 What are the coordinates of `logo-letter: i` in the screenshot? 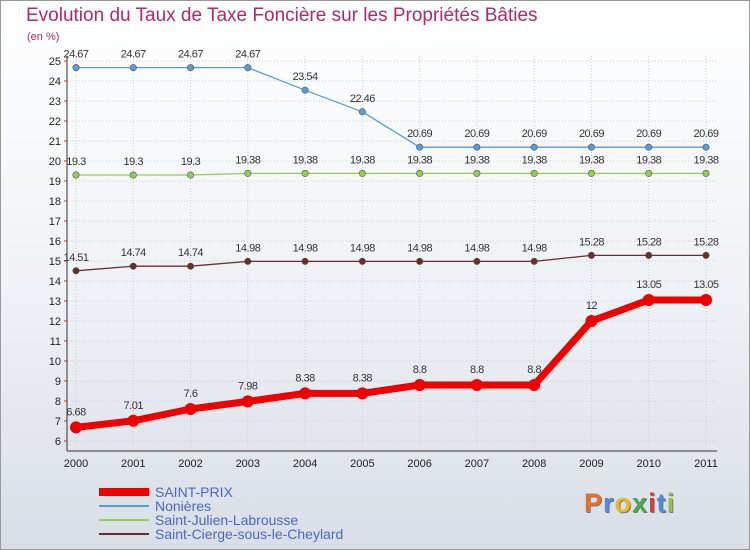 It's located at (671, 503).